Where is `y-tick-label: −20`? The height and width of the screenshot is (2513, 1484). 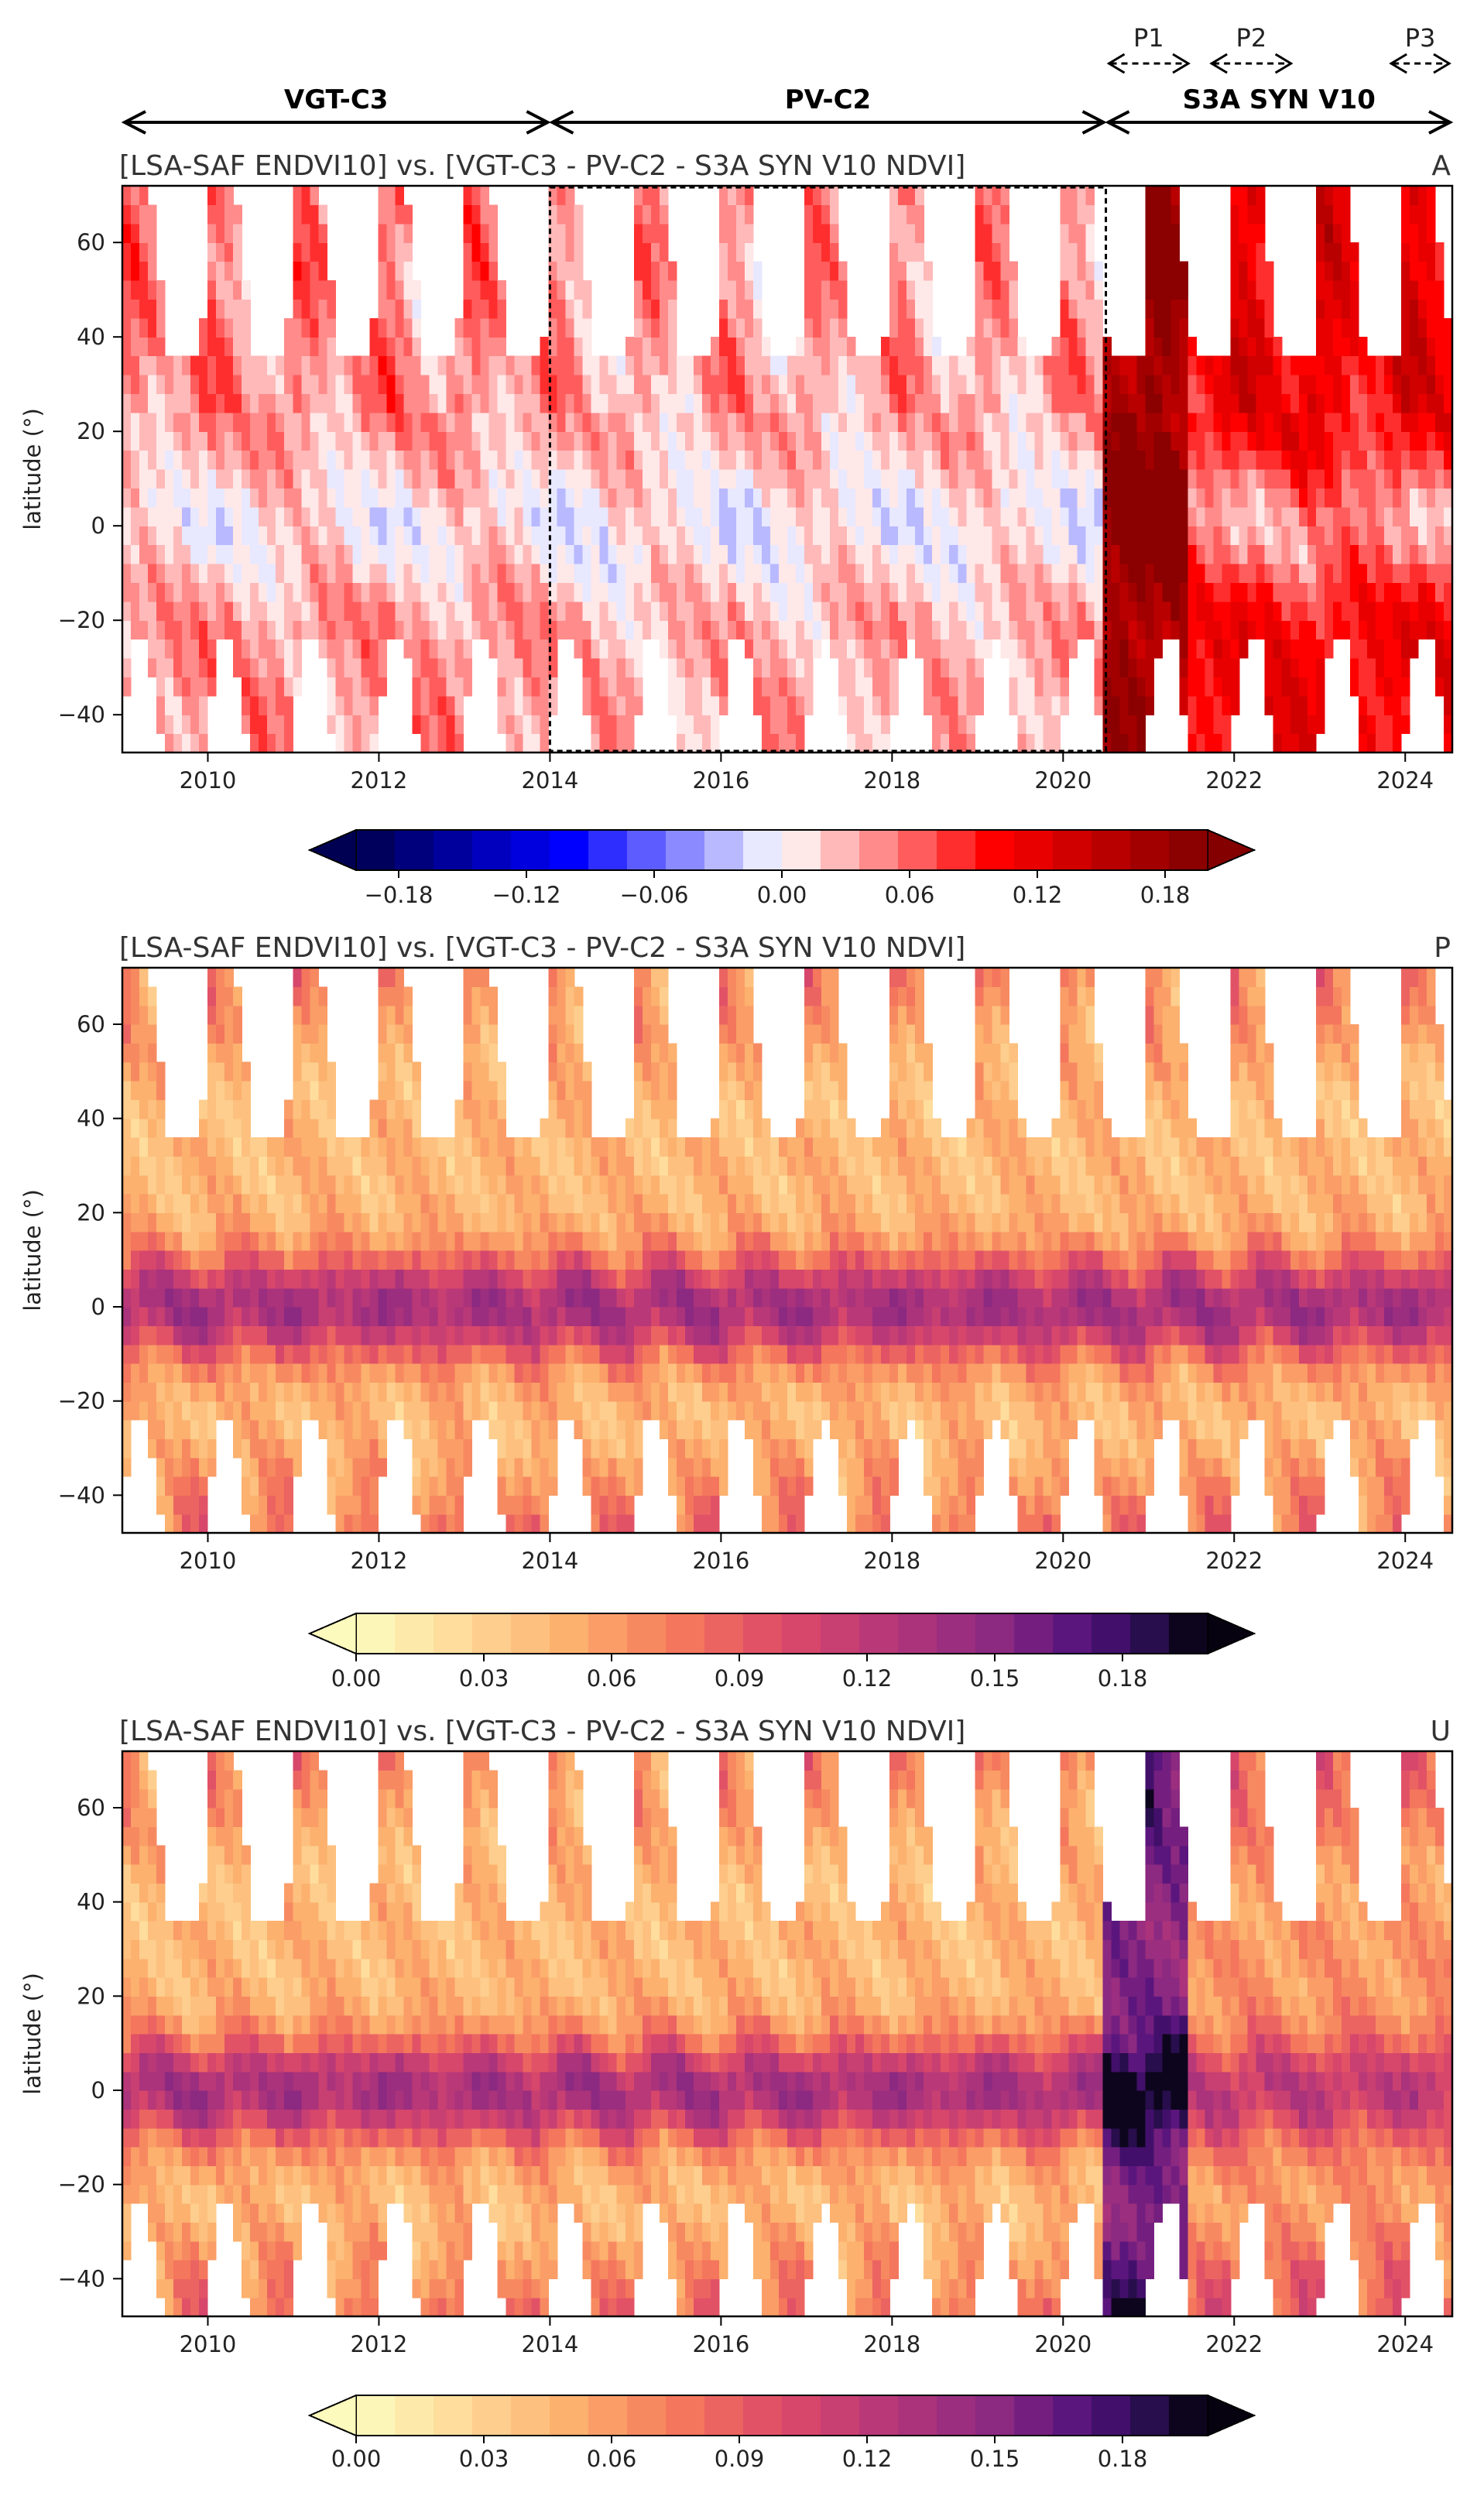
y-tick-label: −20 is located at coordinates (81, 620).